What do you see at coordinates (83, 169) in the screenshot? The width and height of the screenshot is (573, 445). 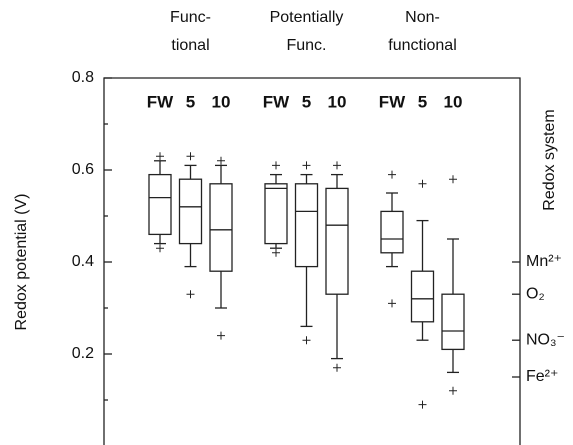 I see `y-tick-label: 0.6` at bounding box center [83, 169].